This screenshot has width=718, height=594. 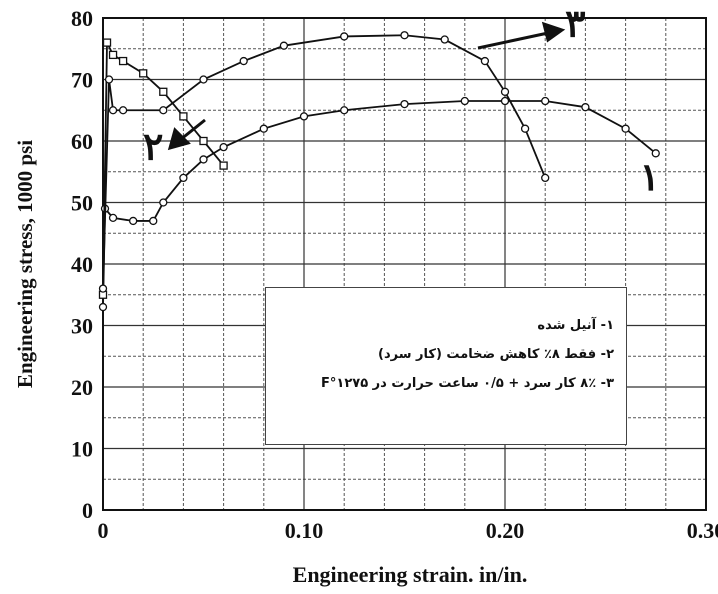 I want to click on x-tick-label: 0, so click(x=103, y=530).